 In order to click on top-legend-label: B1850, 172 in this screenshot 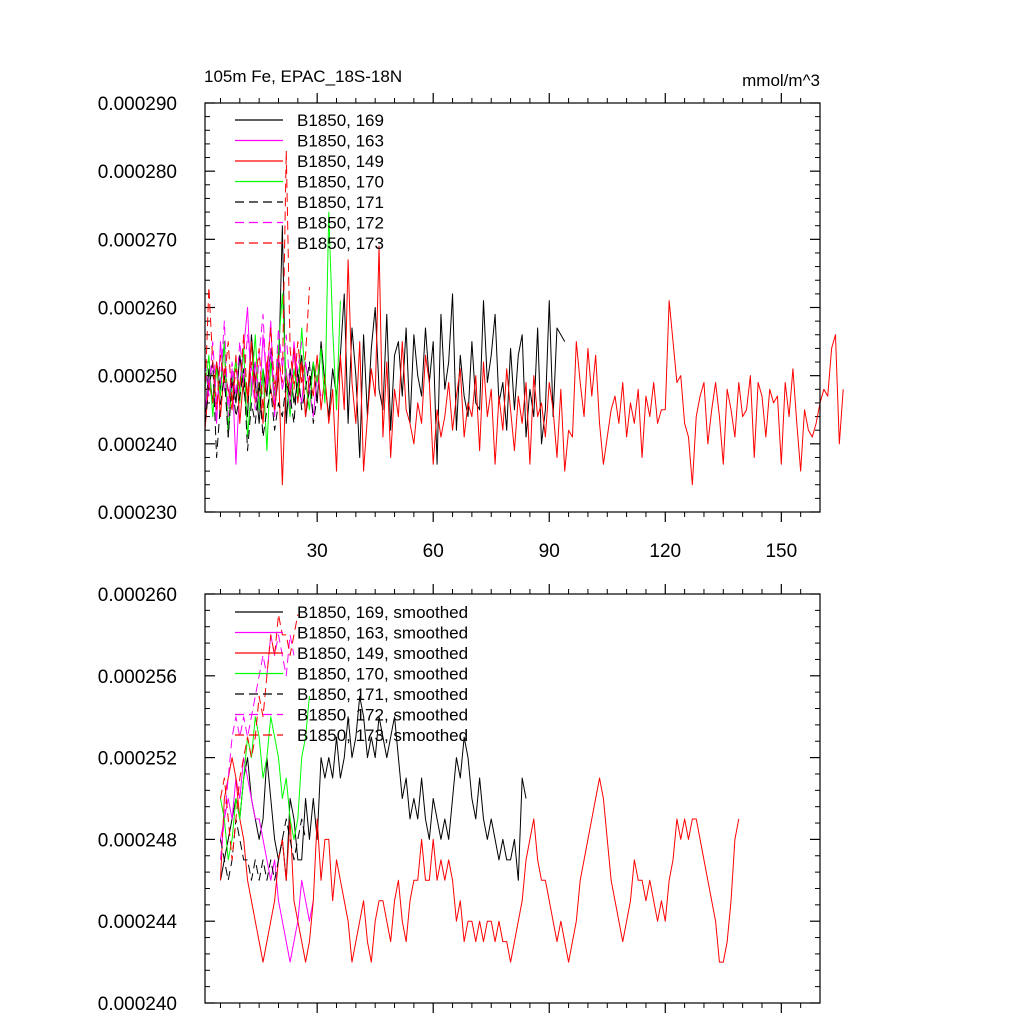, I will do `click(340, 223)`.